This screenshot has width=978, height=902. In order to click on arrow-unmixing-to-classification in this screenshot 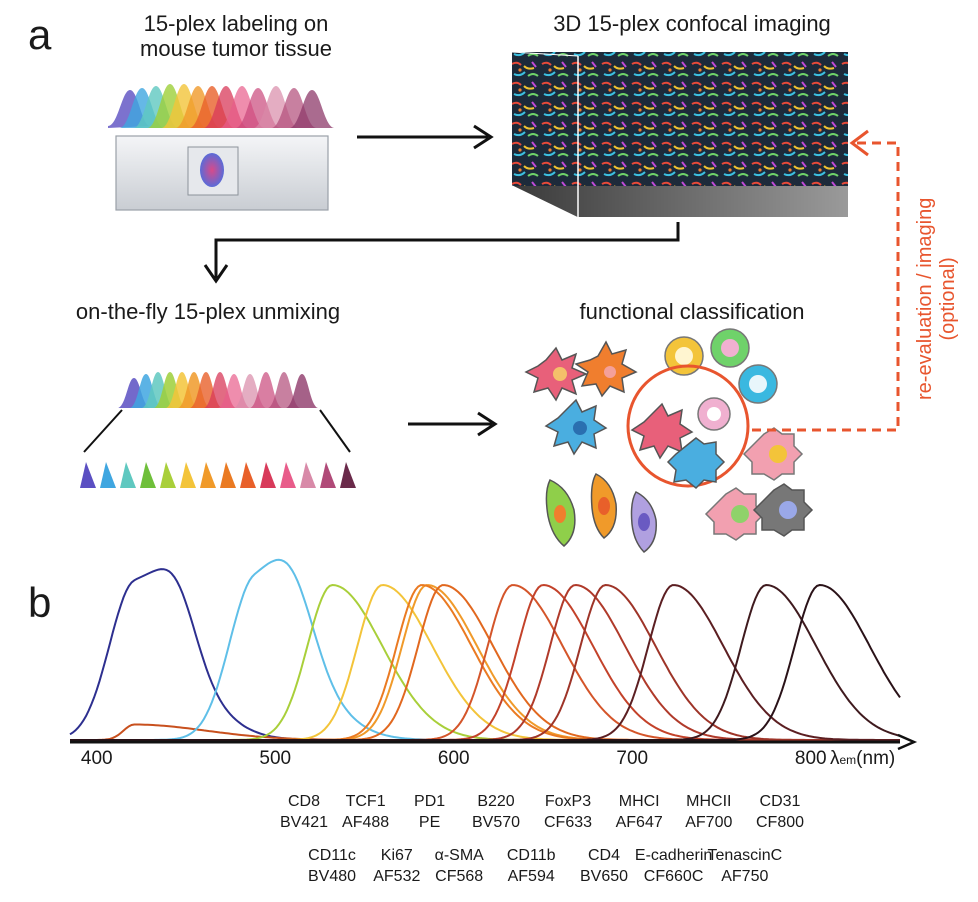, I will do `click(453, 424)`.